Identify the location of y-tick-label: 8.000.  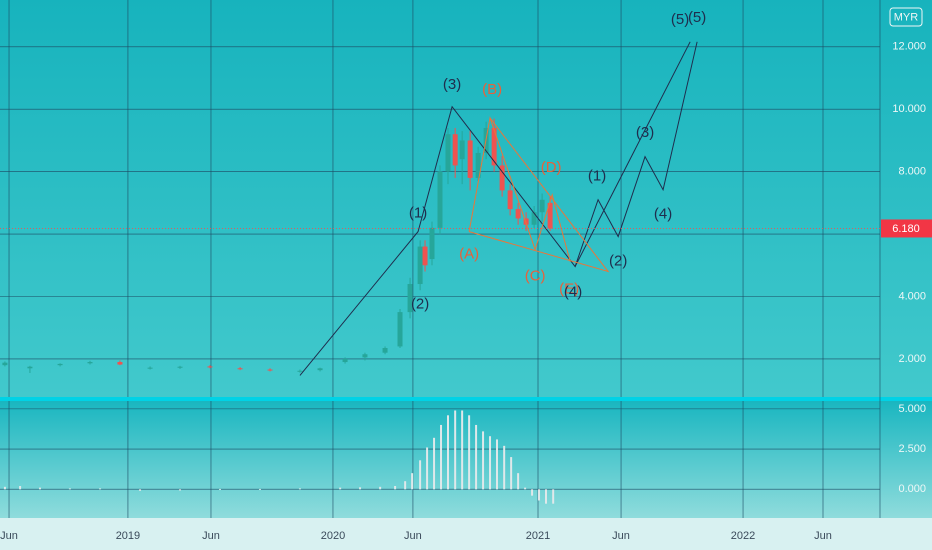
(912, 172).